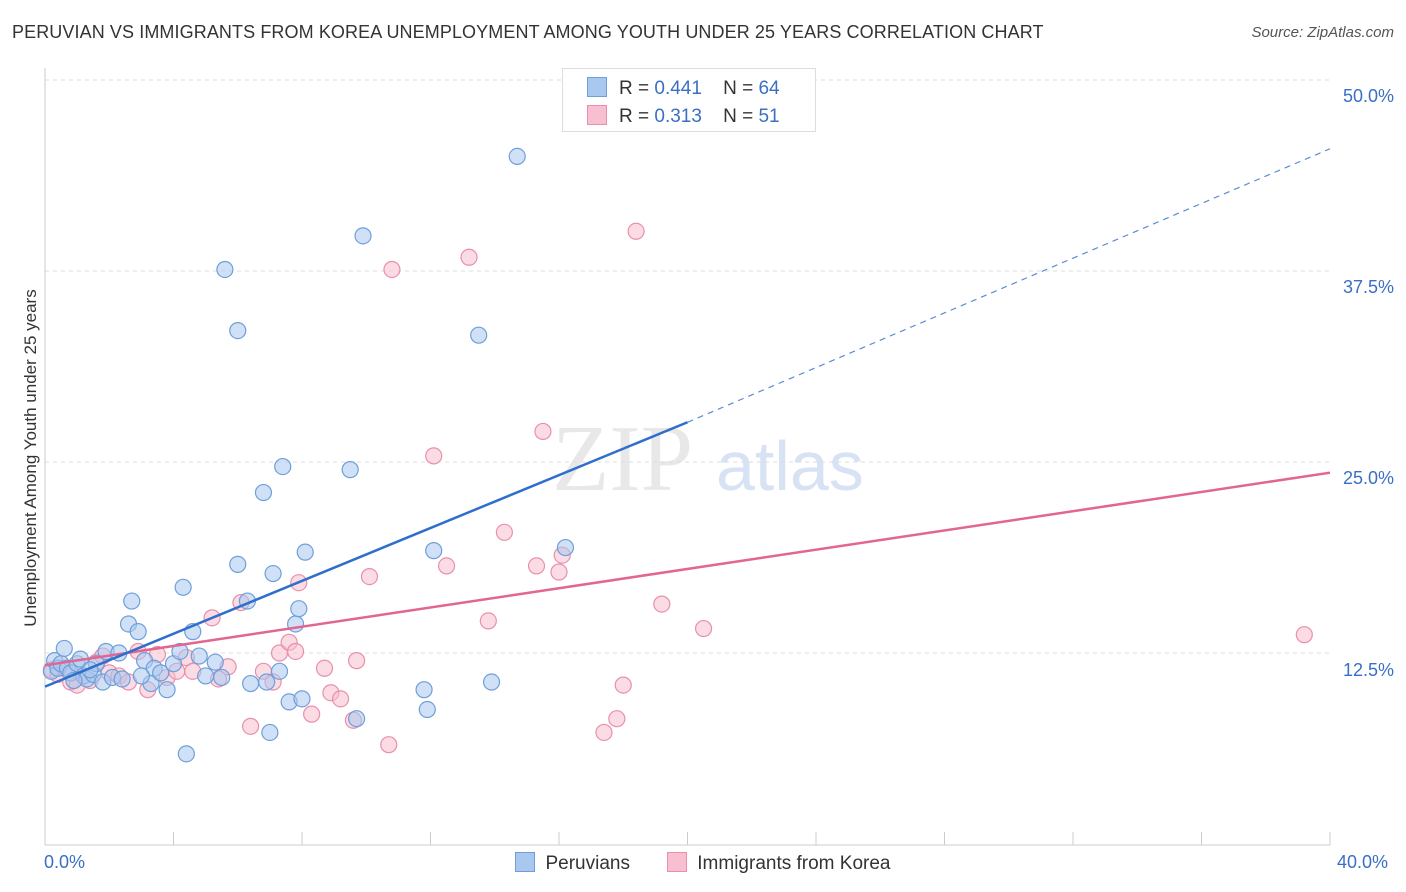 Image resolution: width=1406 pixels, height=892 pixels. Describe the element at coordinates (1368, 478) in the screenshot. I see `y-tick-label: 25.0%` at that location.